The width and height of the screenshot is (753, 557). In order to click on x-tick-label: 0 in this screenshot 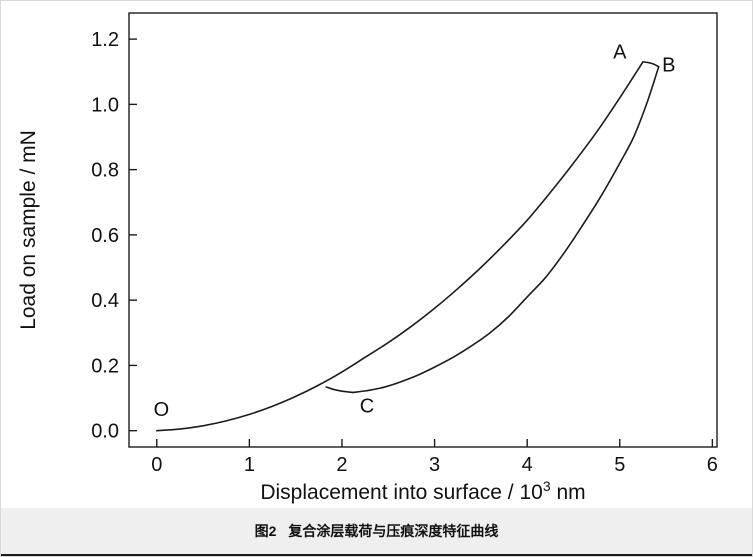, I will do `click(156, 465)`.